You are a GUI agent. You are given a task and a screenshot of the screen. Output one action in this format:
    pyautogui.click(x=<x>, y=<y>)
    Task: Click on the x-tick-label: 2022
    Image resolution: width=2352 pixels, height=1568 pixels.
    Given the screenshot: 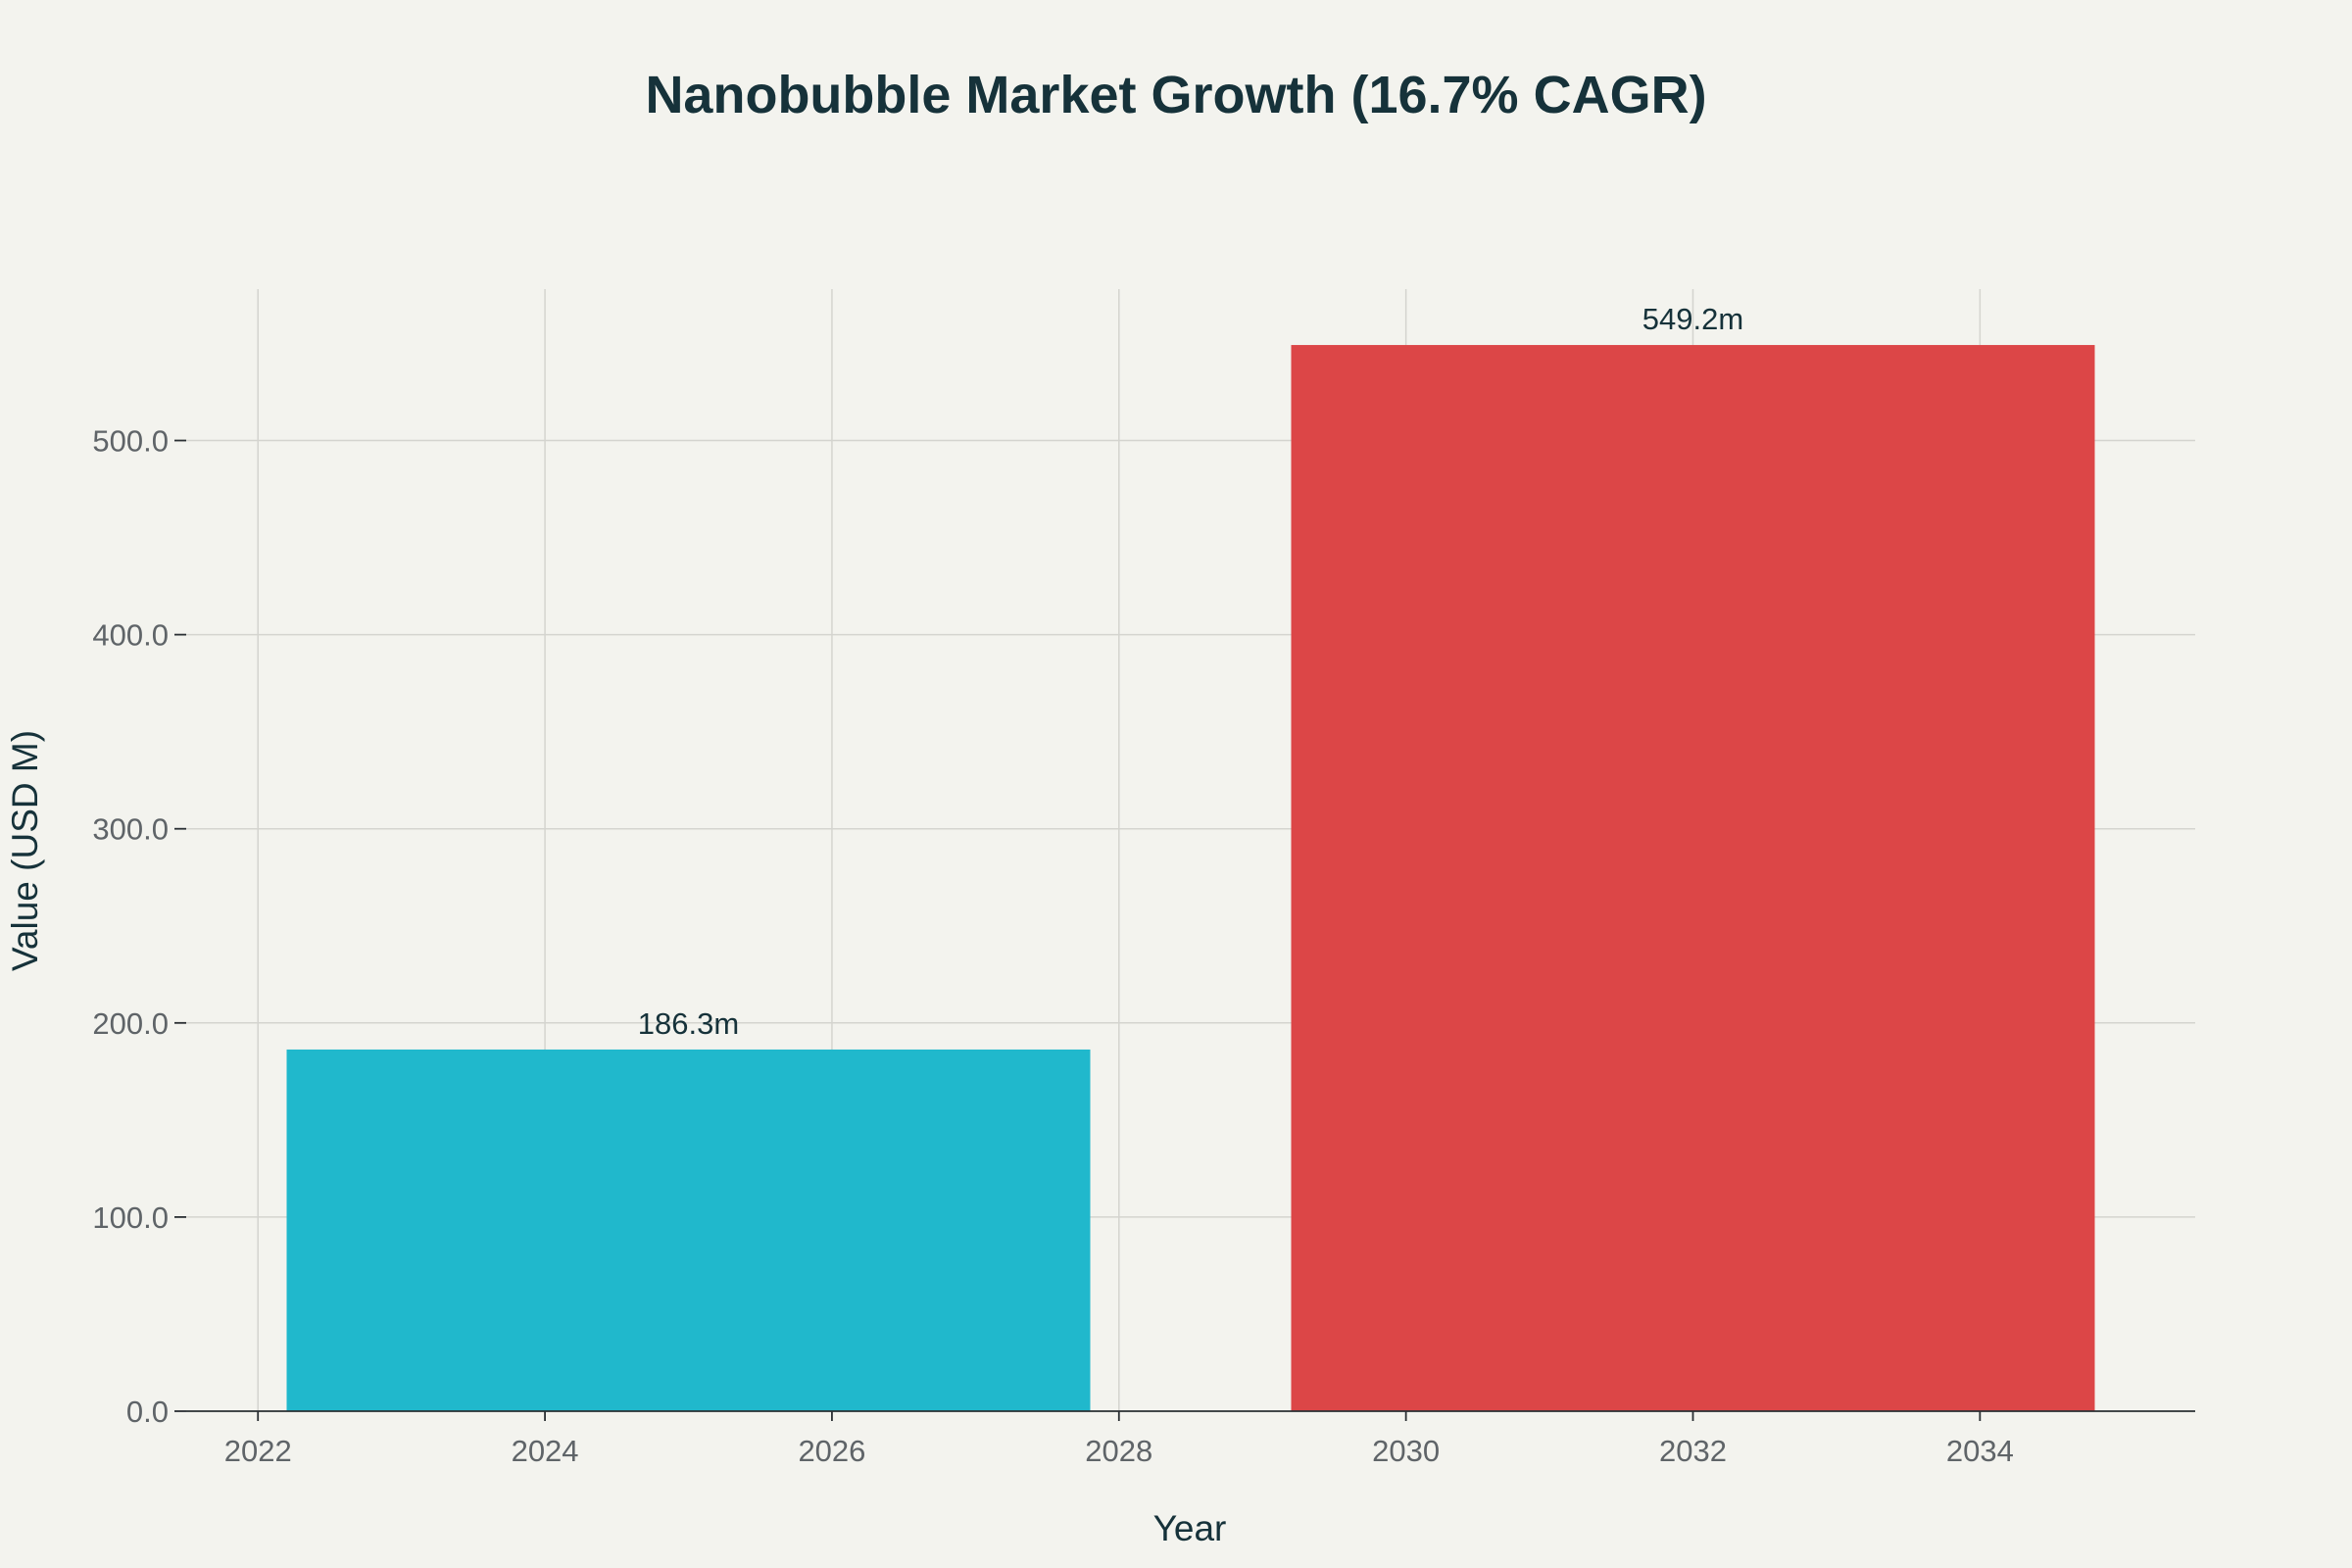 What is the action you would take?
    pyautogui.click(x=258, y=1451)
    